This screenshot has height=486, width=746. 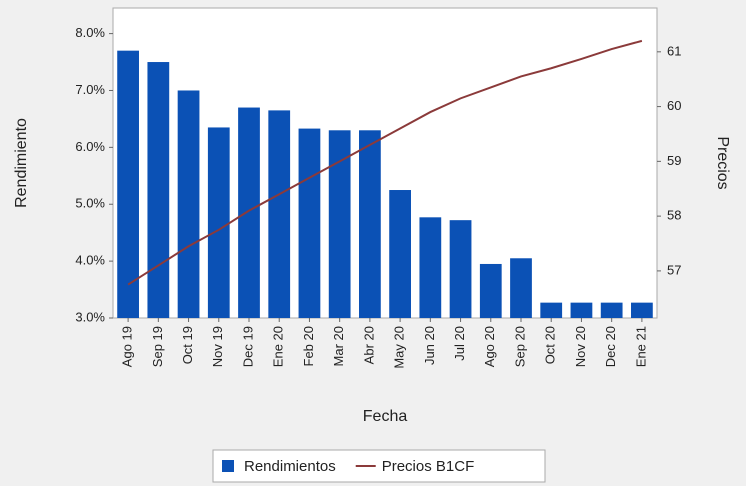 What do you see at coordinates (21, 163) in the screenshot?
I see `y-axis-title: Rendimiento` at bounding box center [21, 163].